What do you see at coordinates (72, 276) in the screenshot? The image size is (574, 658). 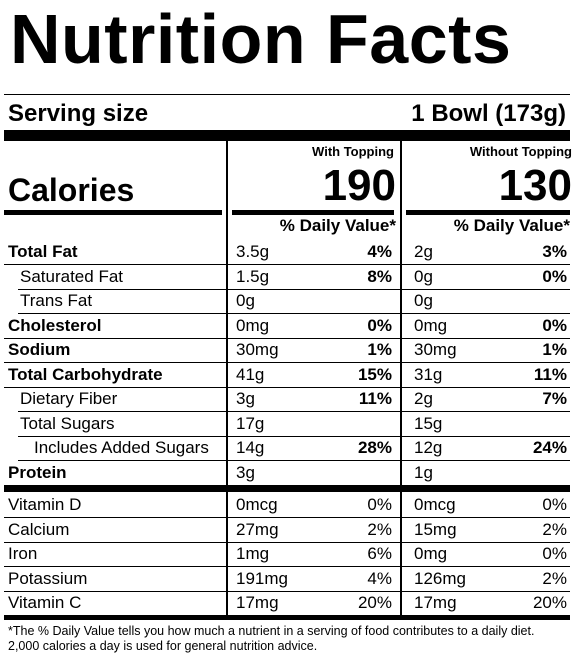 I see `nutrient-label: Saturated Fat` at bounding box center [72, 276].